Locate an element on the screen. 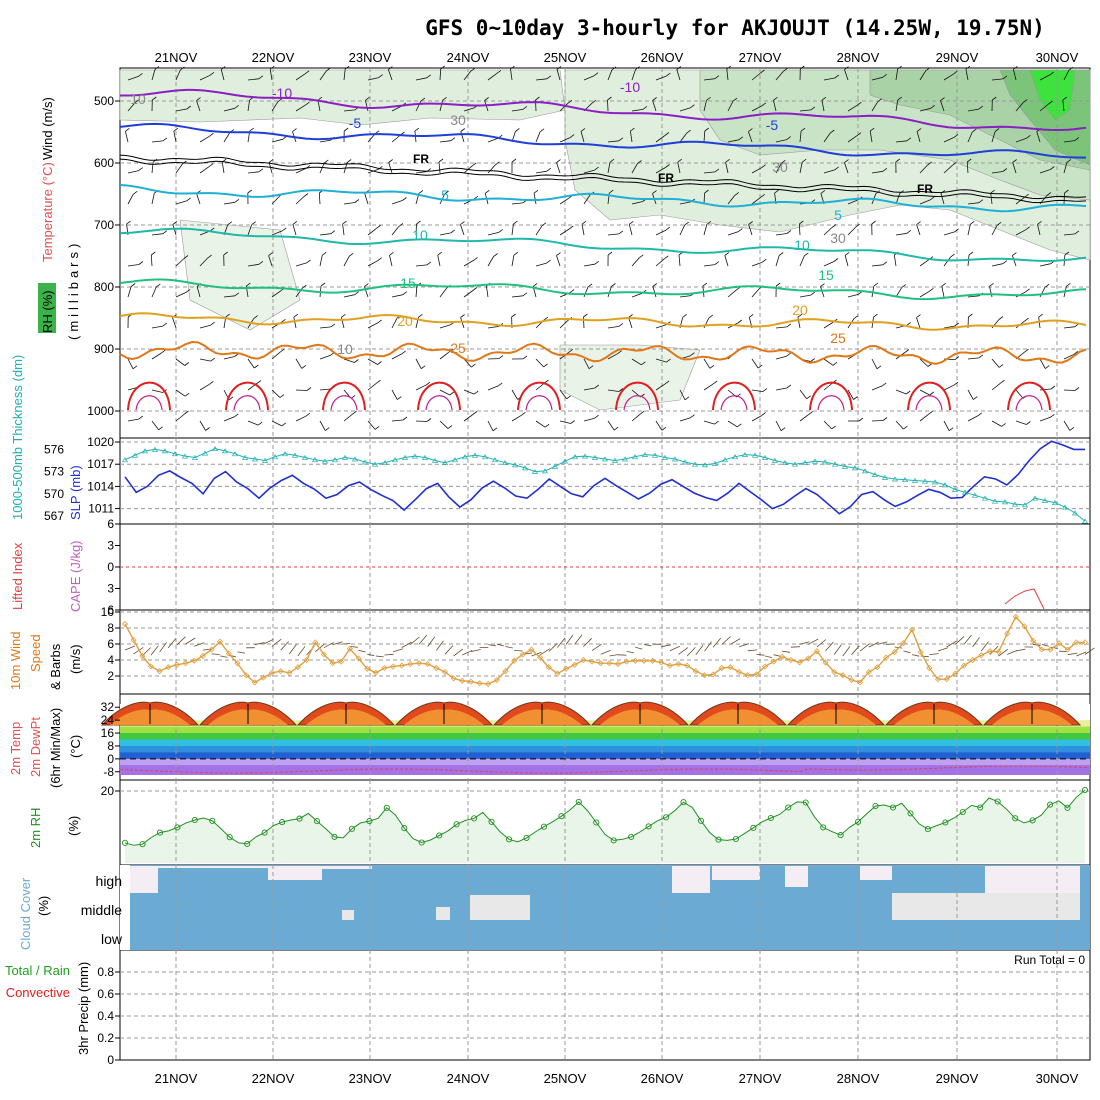  date-top-label: 28NOV is located at coordinates (858, 57).